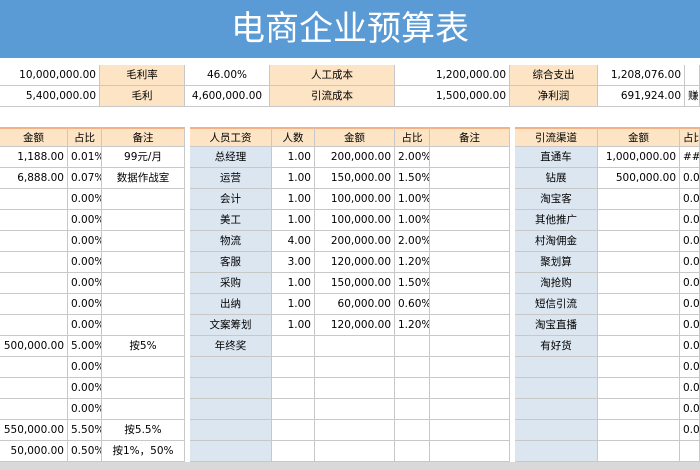  What do you see at coordinates (355, 241) in the screenshot?
I see `table-cell: 200,000.00` at bounding box center [355, 241].